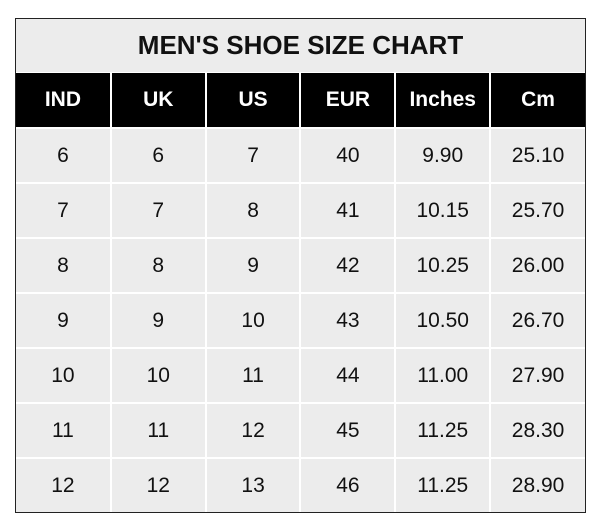  I want to click on table-cell: 26.70, so click(537, 320).